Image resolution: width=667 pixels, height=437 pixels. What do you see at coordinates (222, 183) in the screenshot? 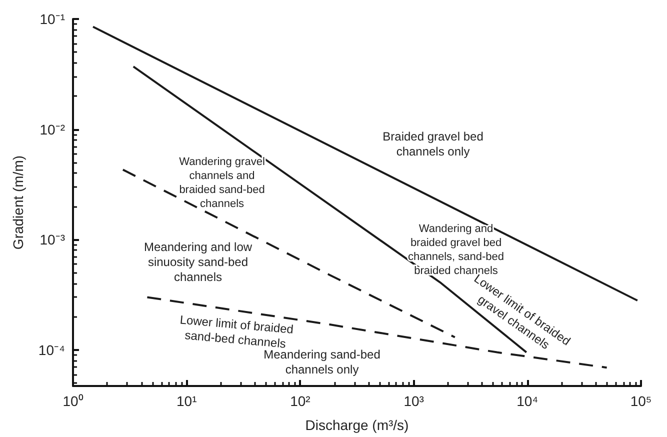
I see `annotation: Wandering gravel channels and braided sand-bed channels` at bounding box center [222, 183].